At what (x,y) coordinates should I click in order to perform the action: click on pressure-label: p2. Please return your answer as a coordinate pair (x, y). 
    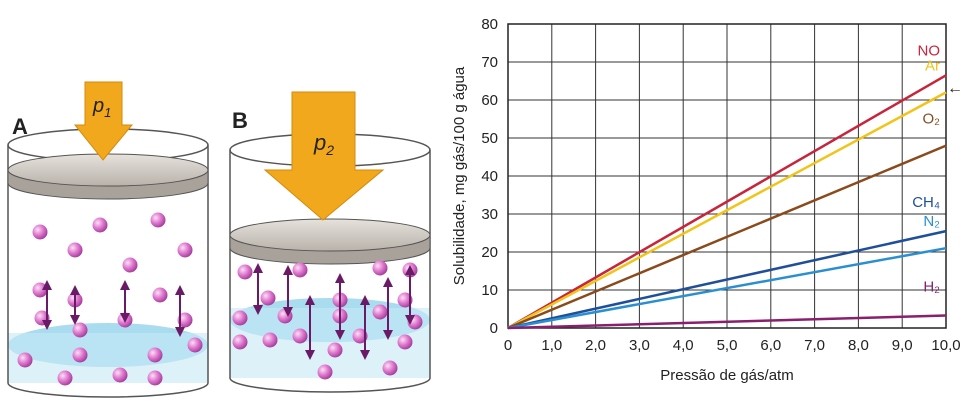
    Looking at the image, I should click on (323, 144).